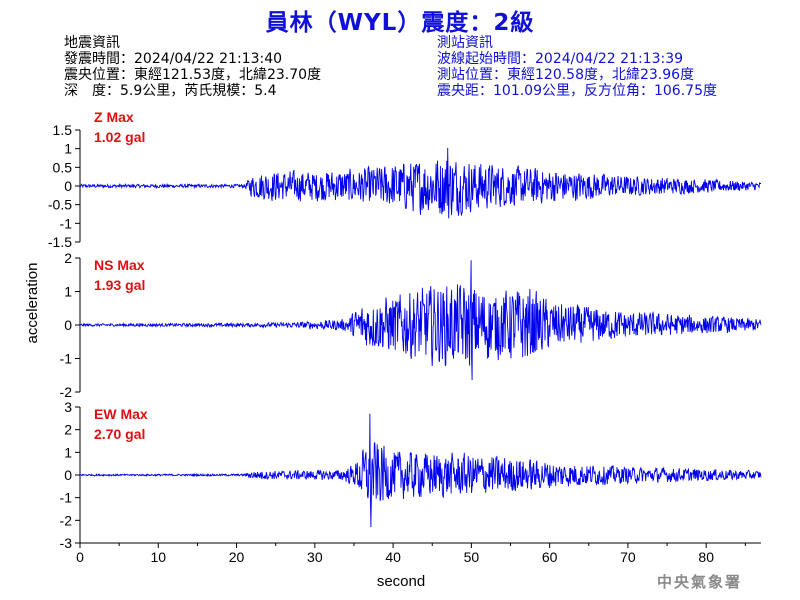  What do you see at coordinates (577, 91) in the screenshot?
I see `station-distance: 震央距：101.09公里，反方位角：106.75度` at bounding box center [577, 91].